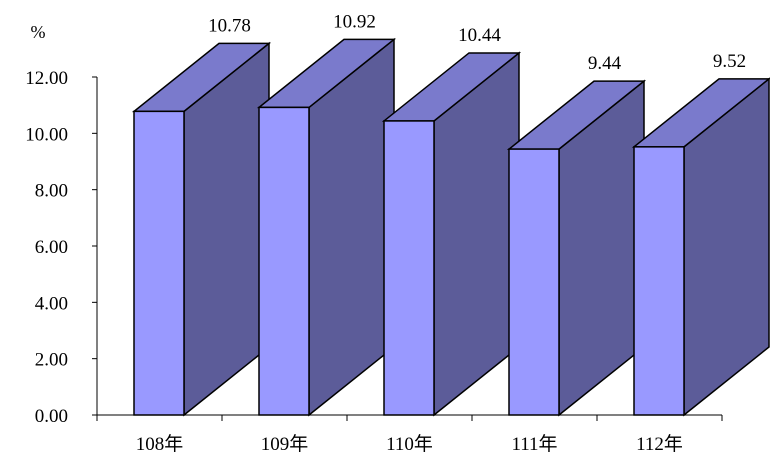 This screenshot has height=461, width=770. Describe the element at coordinates (229, 25) in the screenshot. I see `data-label: 10.78` at that location.